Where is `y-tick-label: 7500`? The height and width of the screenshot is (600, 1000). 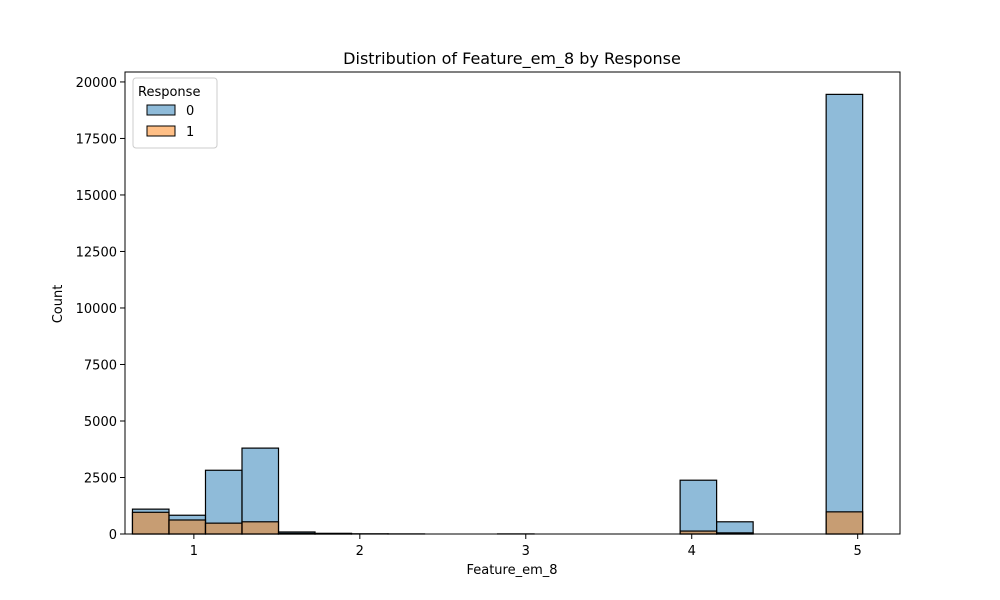 y-tick-label: 7500 is located at coordinates (100, 365).